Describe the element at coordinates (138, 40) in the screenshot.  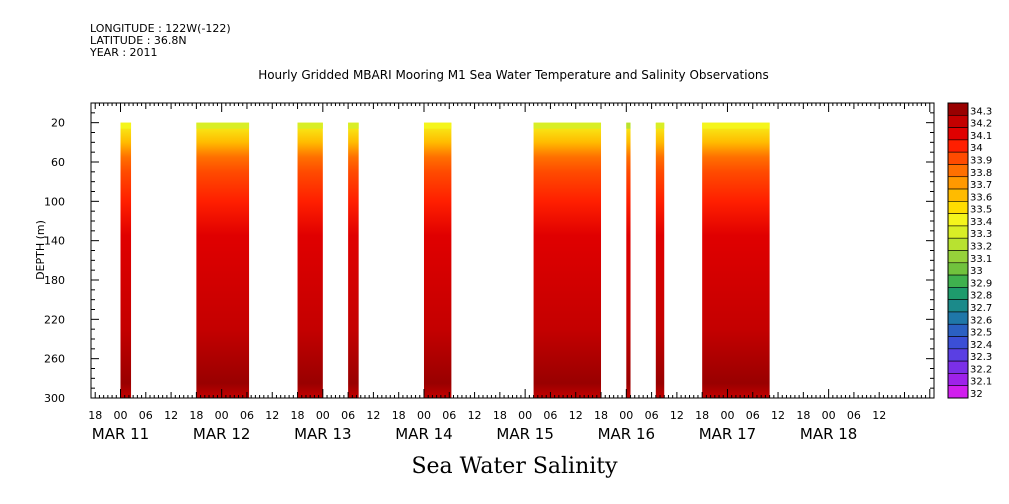
I see `latitude-label: LATITUDE : 36.8N` at that location.